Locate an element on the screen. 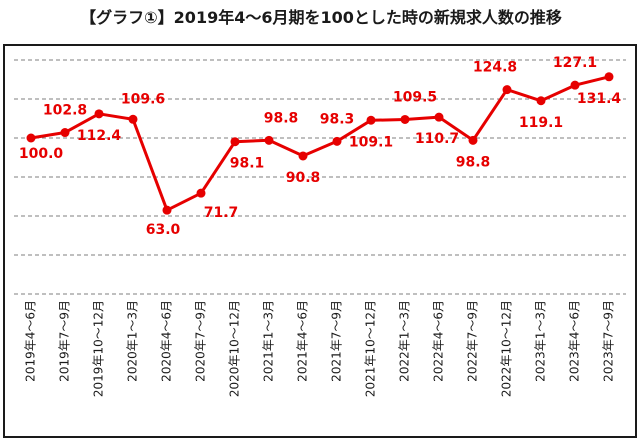 The image size is (642, 443). x-tick-label: 2020年10～12月 is located at coordinates (235, 348).